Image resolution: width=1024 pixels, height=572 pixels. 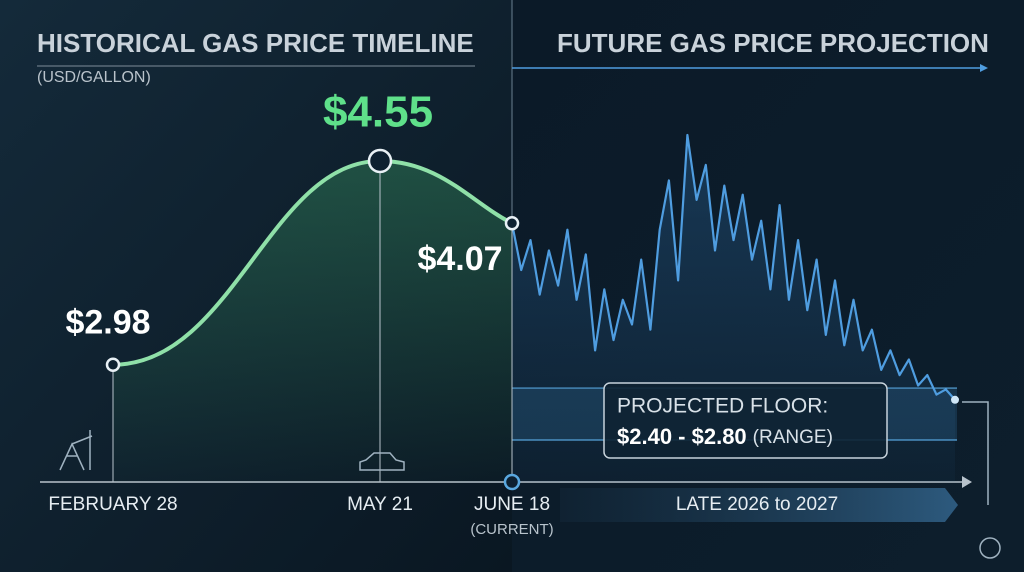 What do you see at coordinates (793, 437) in the screenshot?
I see `floor-range-note: (RANGE)` at bounding box center [793, 437].